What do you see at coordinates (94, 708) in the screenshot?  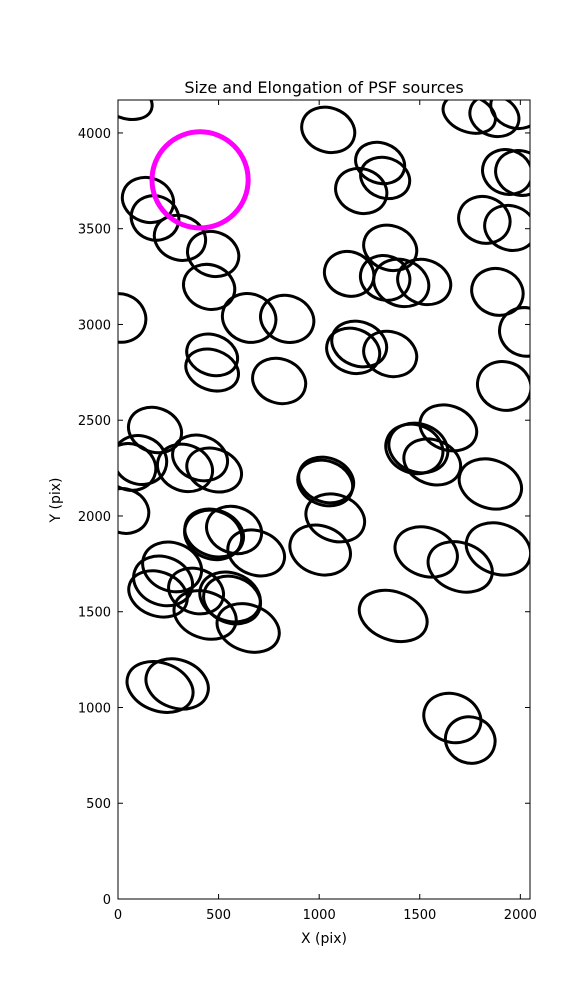 I see `y-tick-label: 1000` at bounding box center [94, 708].